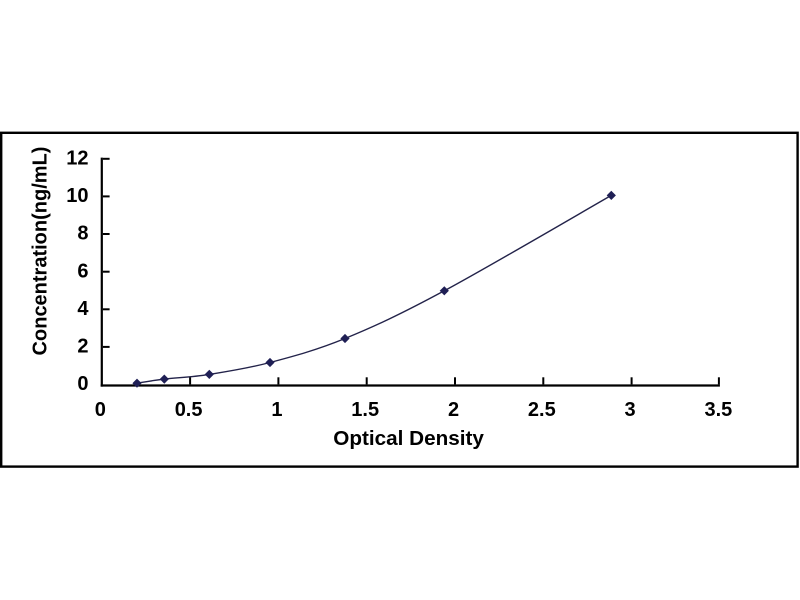  What do you see at coordinates (77, 196) in the screenshot?
I see `svg-text: 10` at bounding box center [77, 196].